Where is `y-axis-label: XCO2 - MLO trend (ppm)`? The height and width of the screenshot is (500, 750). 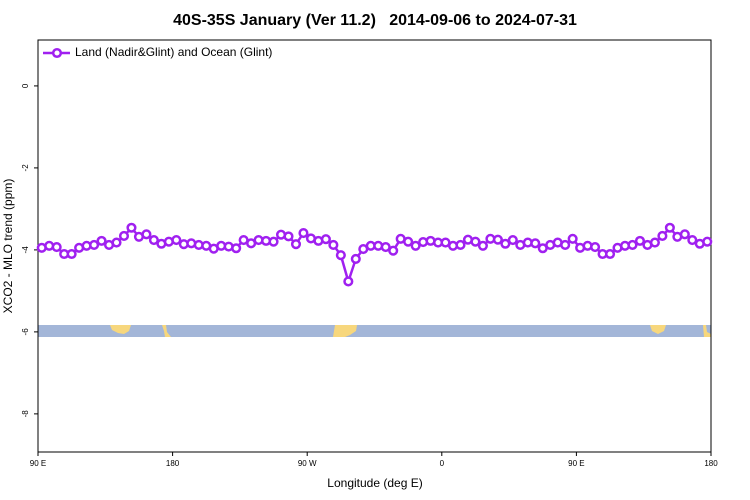
y-axis-label: XCO2 - MLO trend (ppm) is located at coordinates (8, 246).